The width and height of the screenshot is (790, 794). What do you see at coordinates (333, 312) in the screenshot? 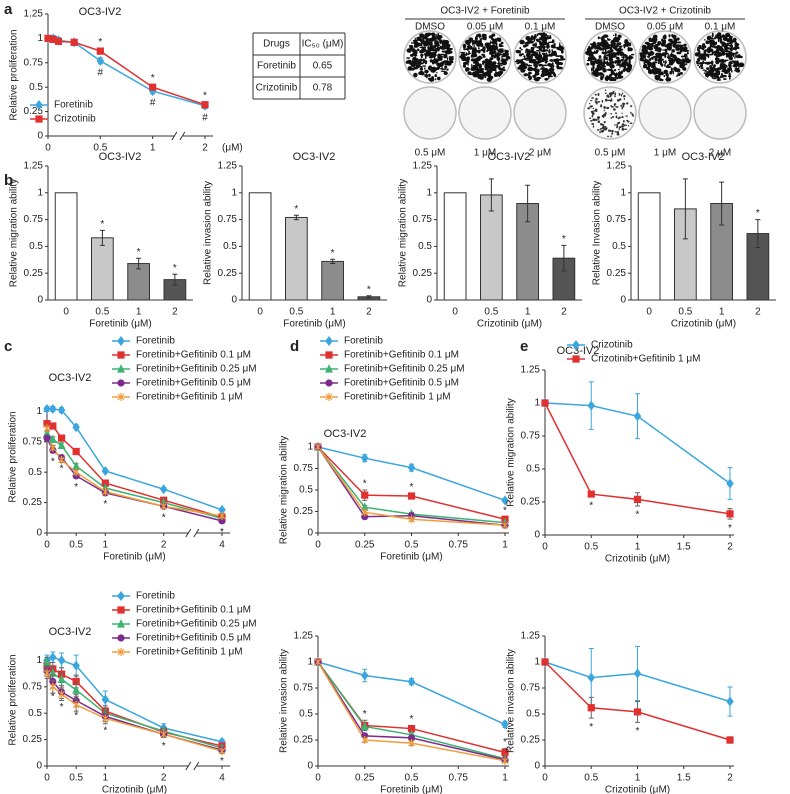
I see `x-tick-label: 1` at bounding box center [333, 312].